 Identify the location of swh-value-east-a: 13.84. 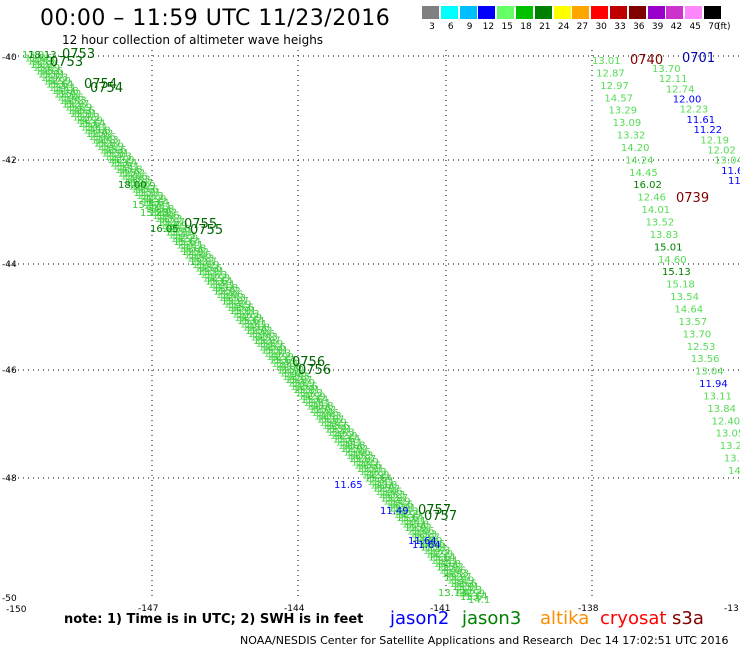
(721, 409).